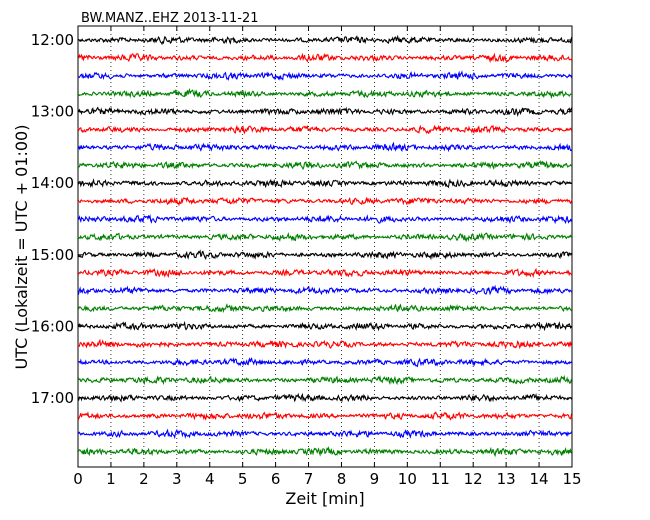  Describe the element at coordinates (407, 479) in the screenshot. I see `x-tick-label: 10` at that location.